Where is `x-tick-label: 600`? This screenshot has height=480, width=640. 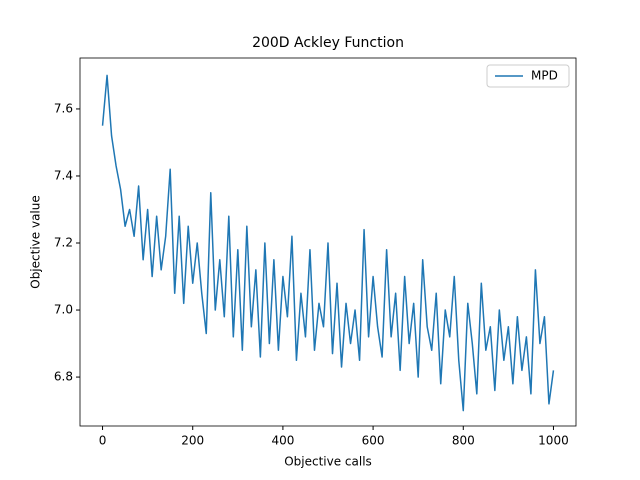 x-tick-label: 600 is located at coordinates (373, 441).